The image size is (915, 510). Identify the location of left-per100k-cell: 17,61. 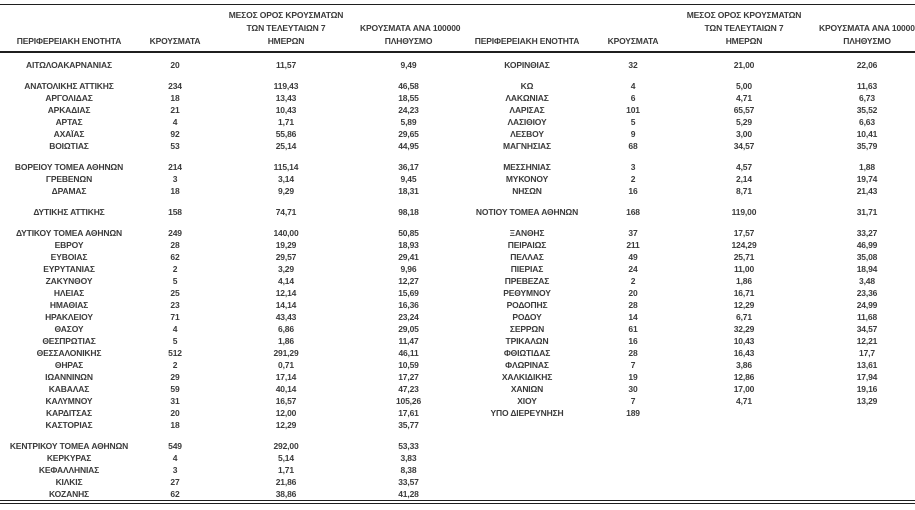
(408, 413).